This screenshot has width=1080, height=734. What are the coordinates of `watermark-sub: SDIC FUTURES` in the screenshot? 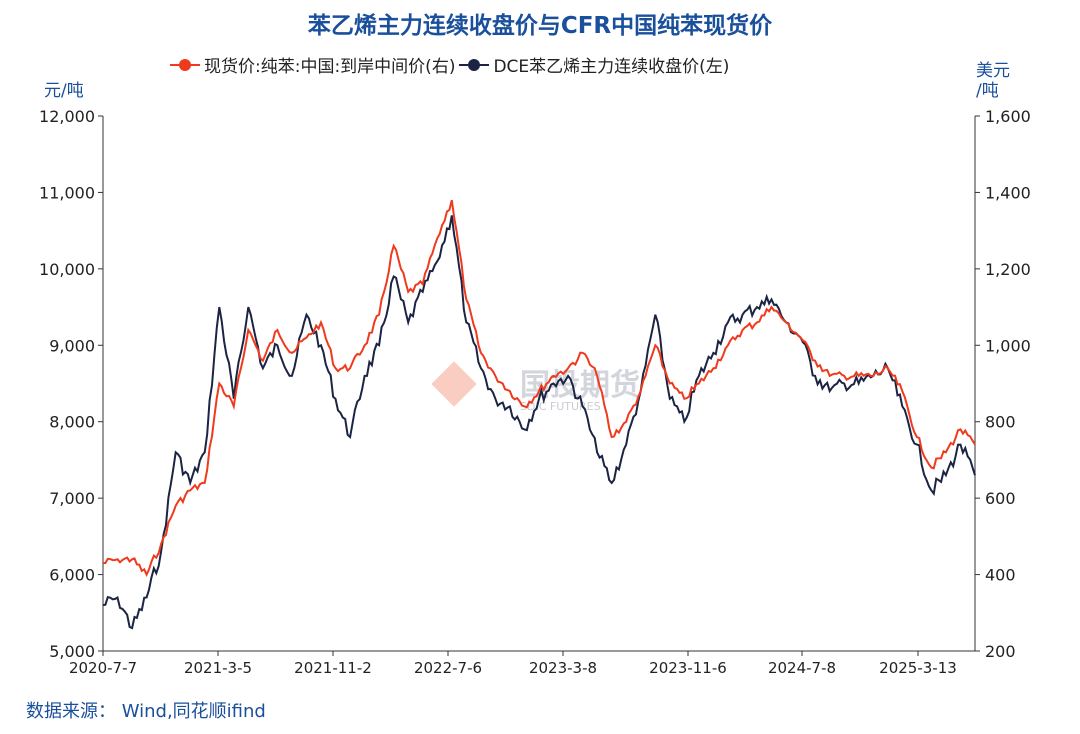 It's located at (560, 406).